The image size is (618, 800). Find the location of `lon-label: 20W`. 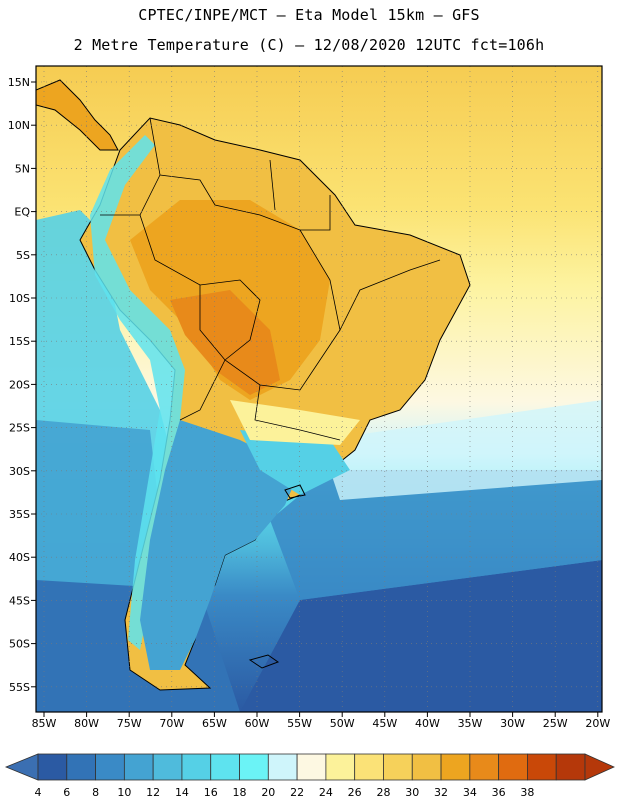

lon-label: 20W is located at coordinates (597, 723).